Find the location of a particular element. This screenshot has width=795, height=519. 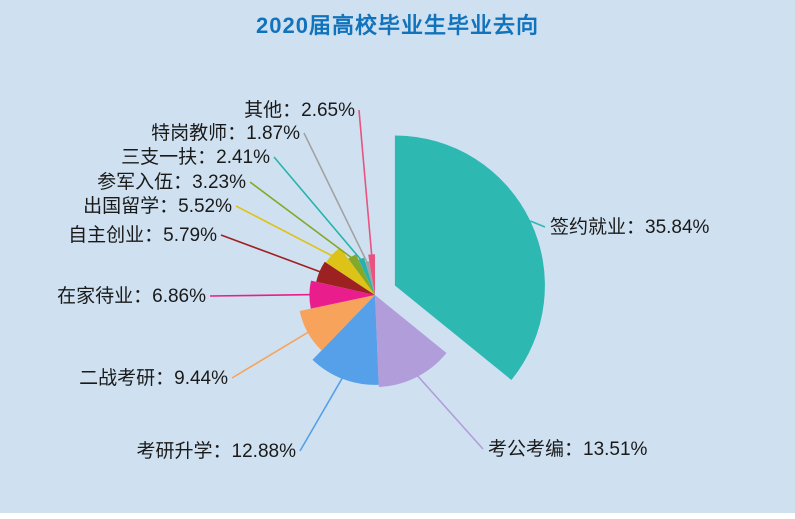

slice-label-3: 二战考研：9.44% is located at coordinates (153, 378).